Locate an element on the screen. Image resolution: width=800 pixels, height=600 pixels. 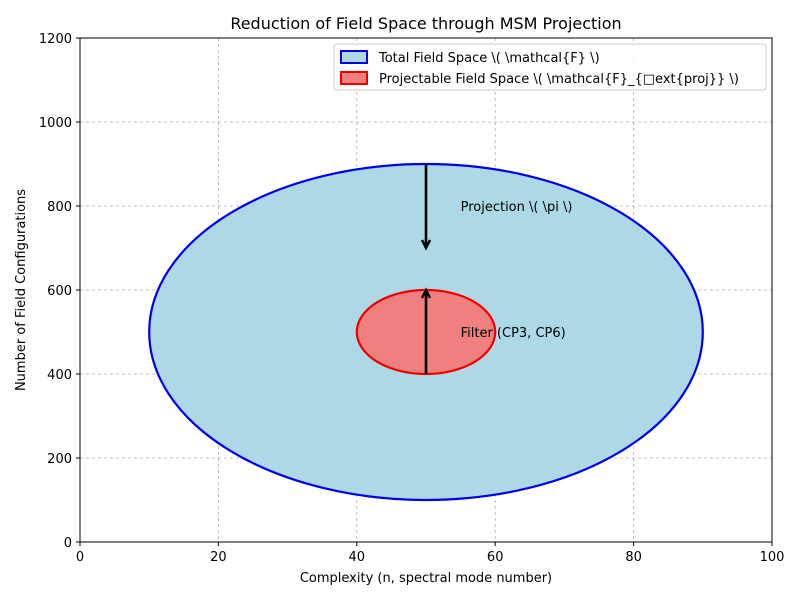
x-tick-label: 60 is located at coordinates (495, 557).